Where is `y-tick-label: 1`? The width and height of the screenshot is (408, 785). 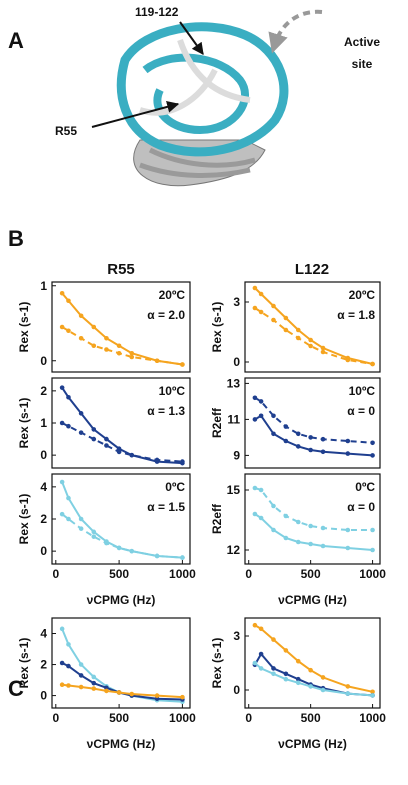 y-tick-label: 1 is located at coordinates (43, 286).